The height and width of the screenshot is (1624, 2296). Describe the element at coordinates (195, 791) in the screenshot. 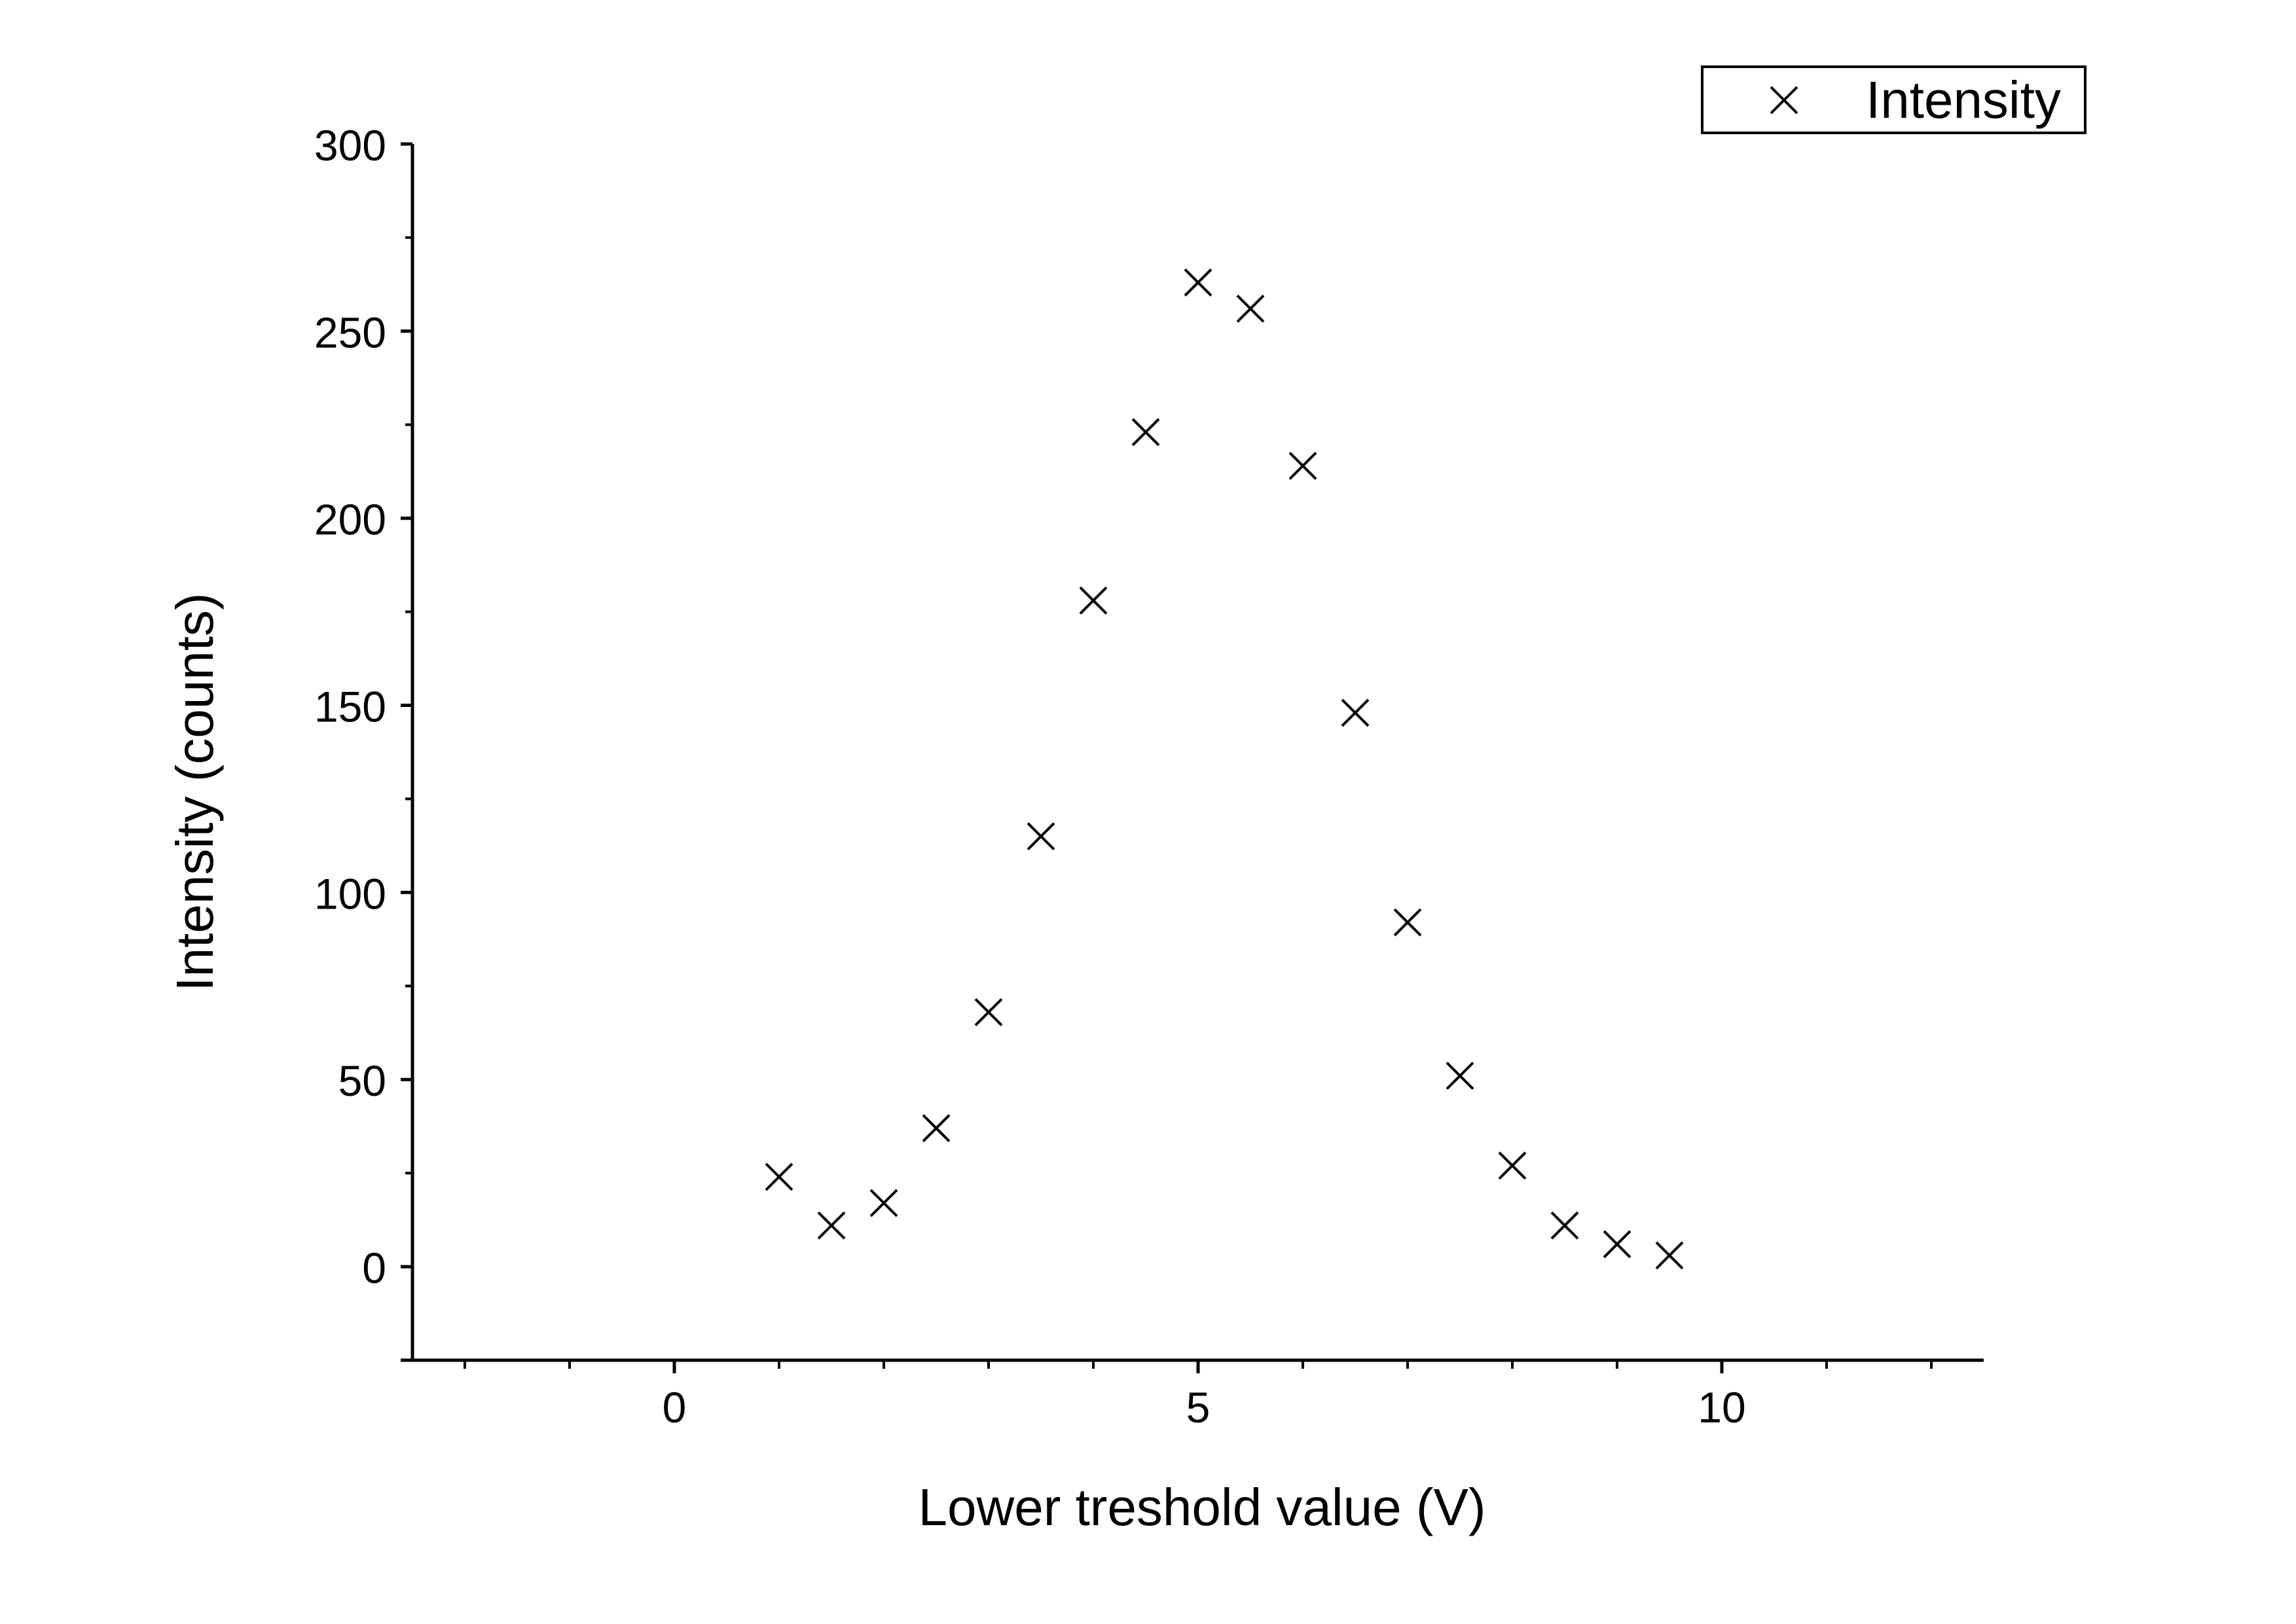

I see `y-axis-label: Intensity (counts)` at that location.